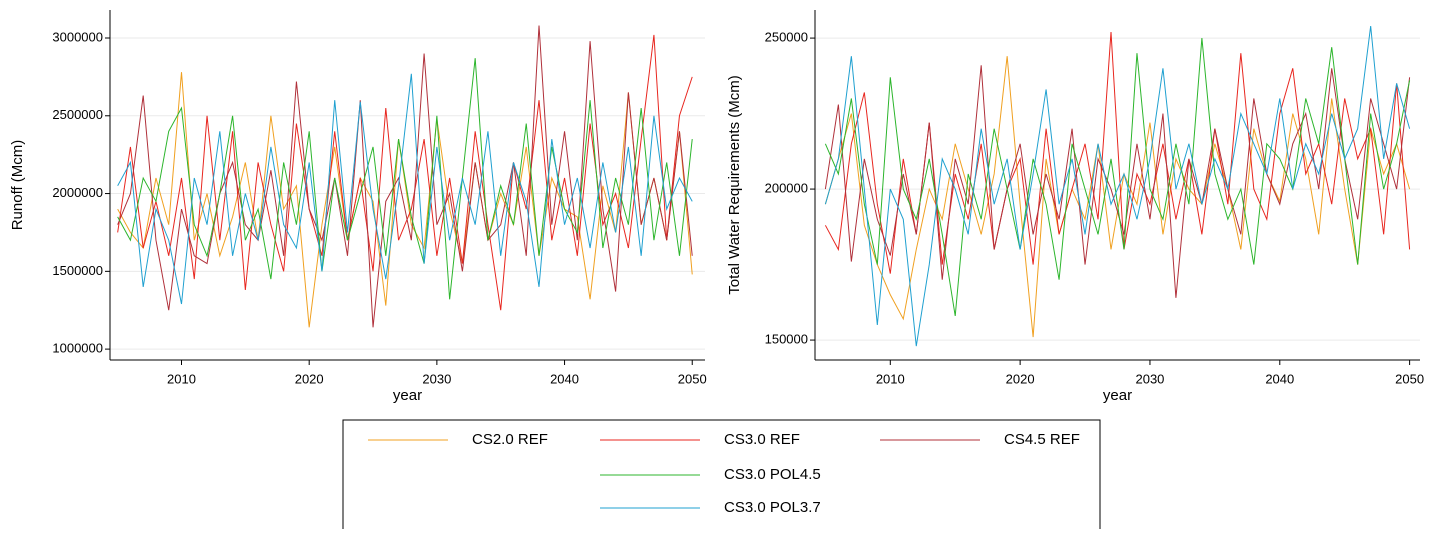 The width and height of the screenshot is (1441, 534). What do you see at coordinates (772, 474) in the screenshot?
I see `legend-label: CS3.0 POL4.5` at bounding box center [772, 474].